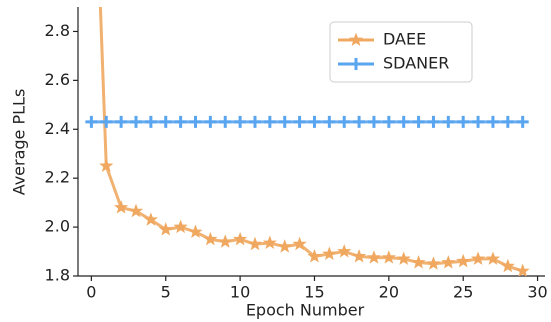 The image size is (551, 322). Describe the element at coordinates (57, 79) in the screenshot. I see `y-tick-label: 2.6` at that location.